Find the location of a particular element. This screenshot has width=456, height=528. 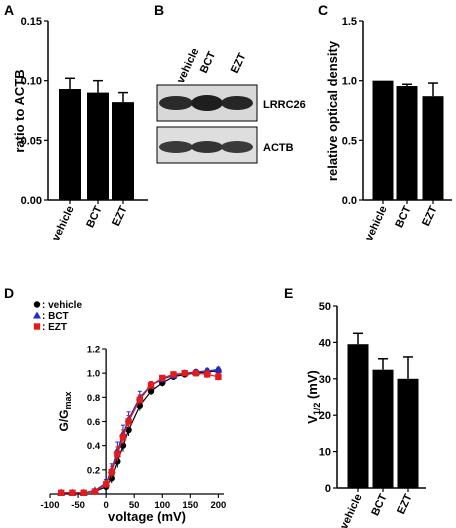

legend-marker-EZT is located at coordinates (37, 326).